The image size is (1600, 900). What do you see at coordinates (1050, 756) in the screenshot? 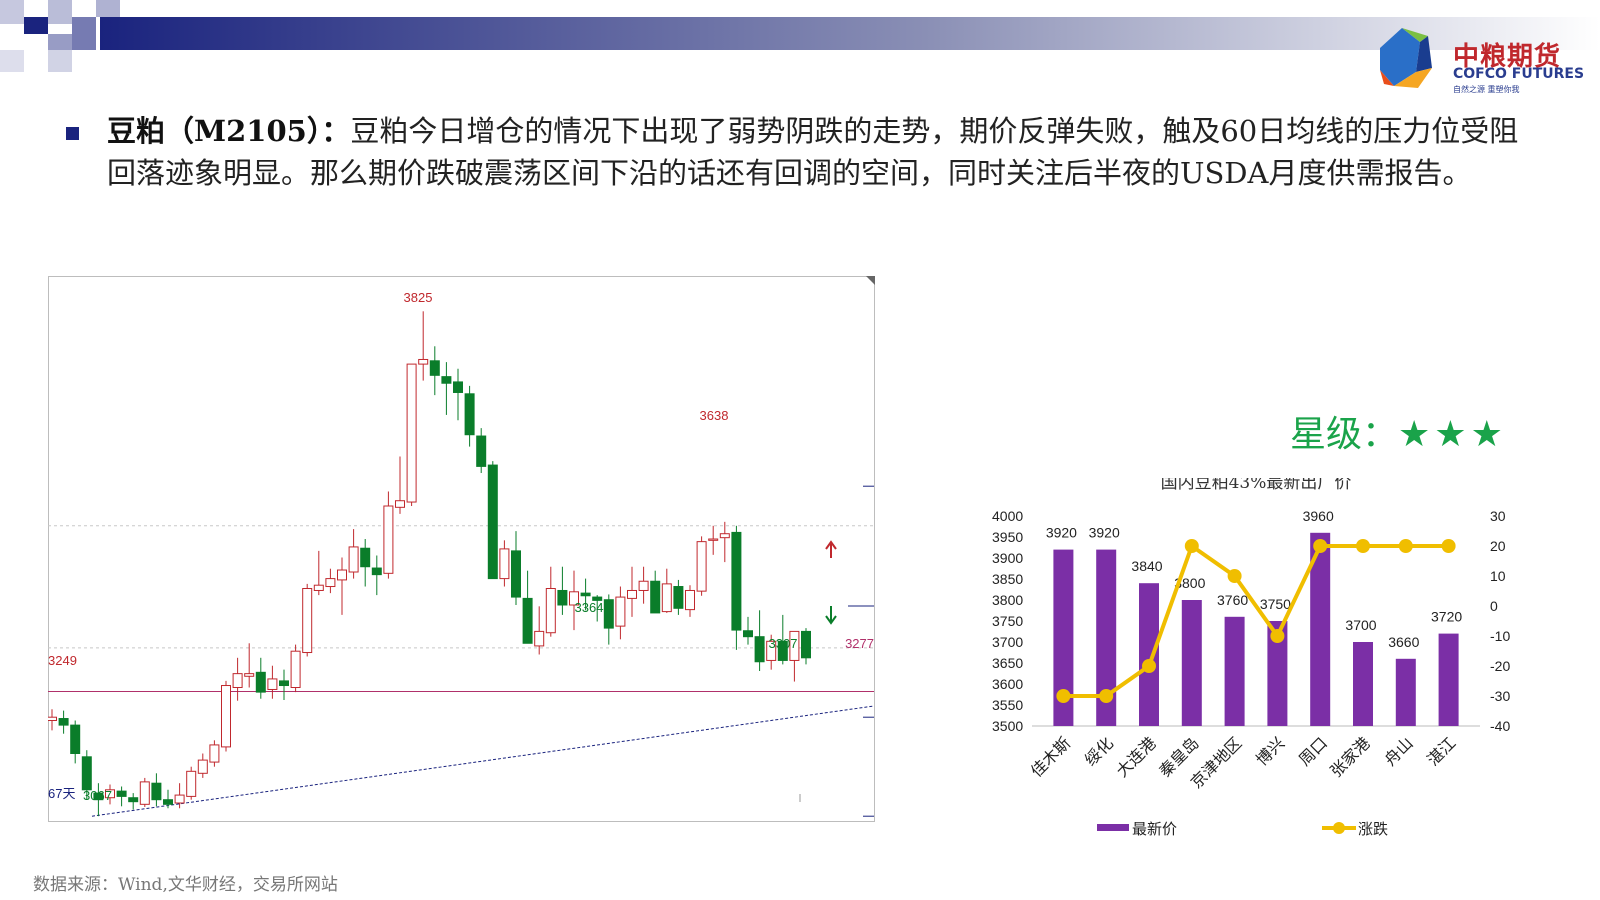
I see `category-label: 佳木斯` at bounding box center [1050, 756].